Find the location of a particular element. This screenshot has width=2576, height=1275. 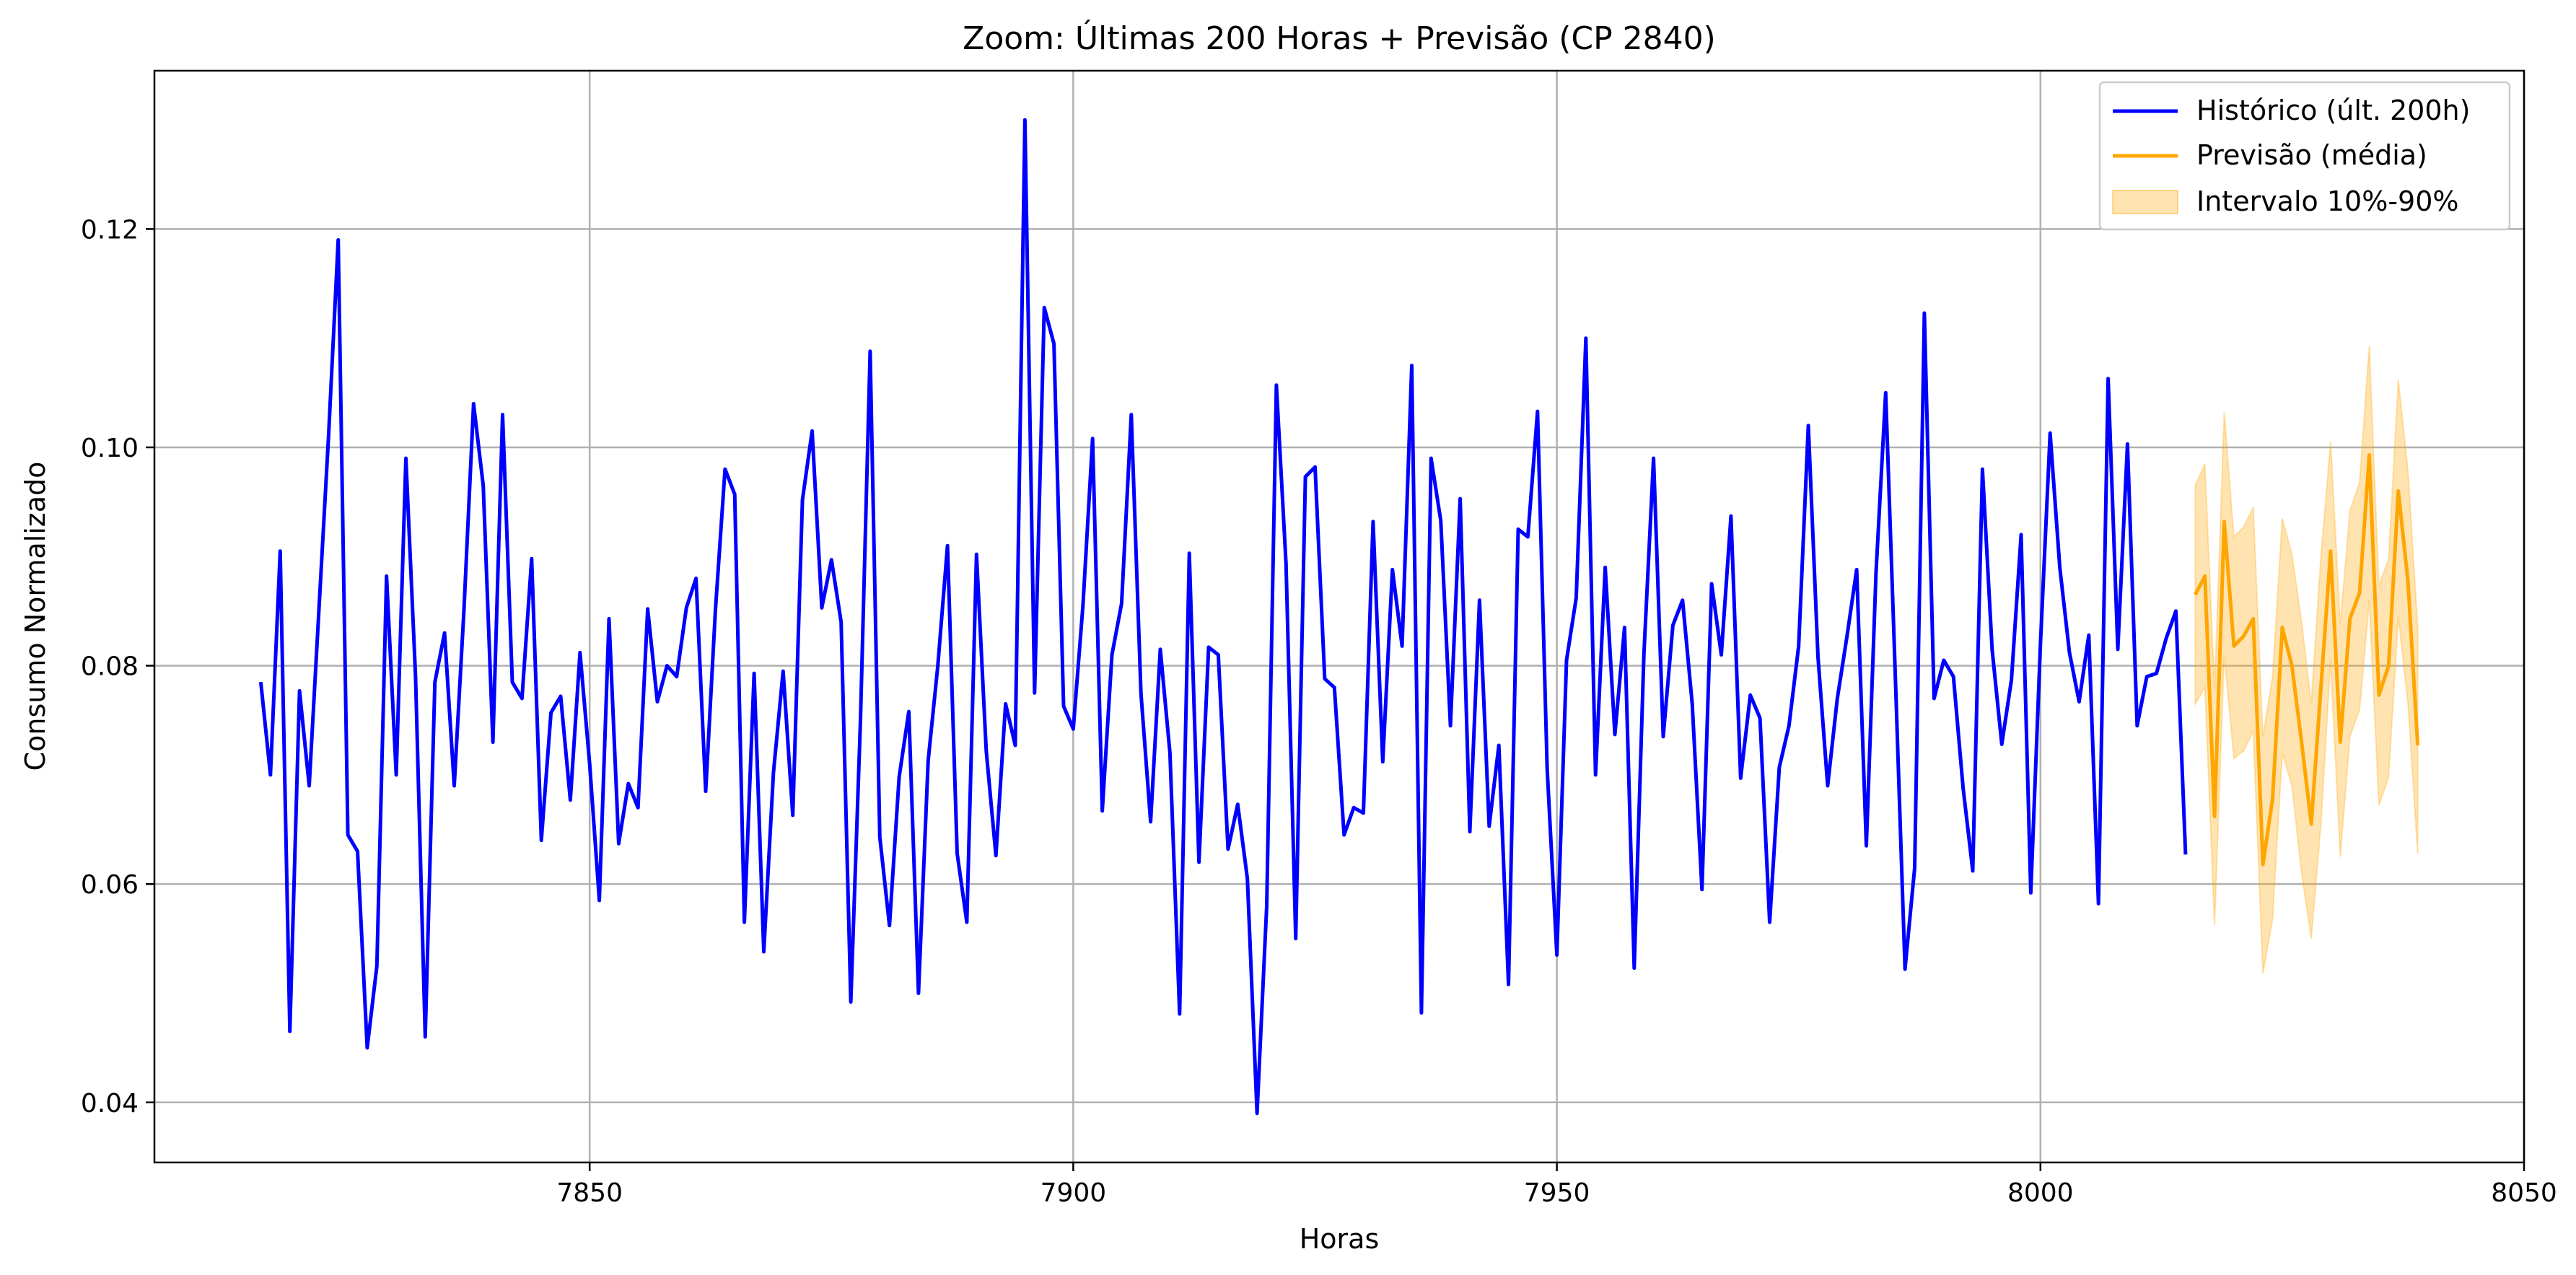

legend-historico-label: Histórico (últ. 200h) is located at coordinates (2333, 111).